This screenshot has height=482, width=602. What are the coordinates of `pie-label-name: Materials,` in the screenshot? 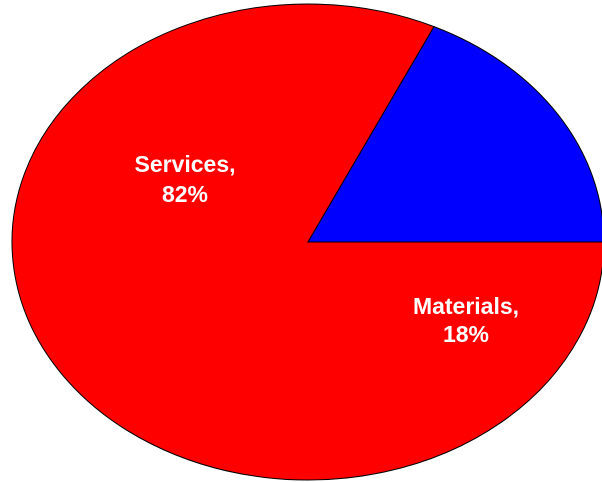 It's located at (466, 306).